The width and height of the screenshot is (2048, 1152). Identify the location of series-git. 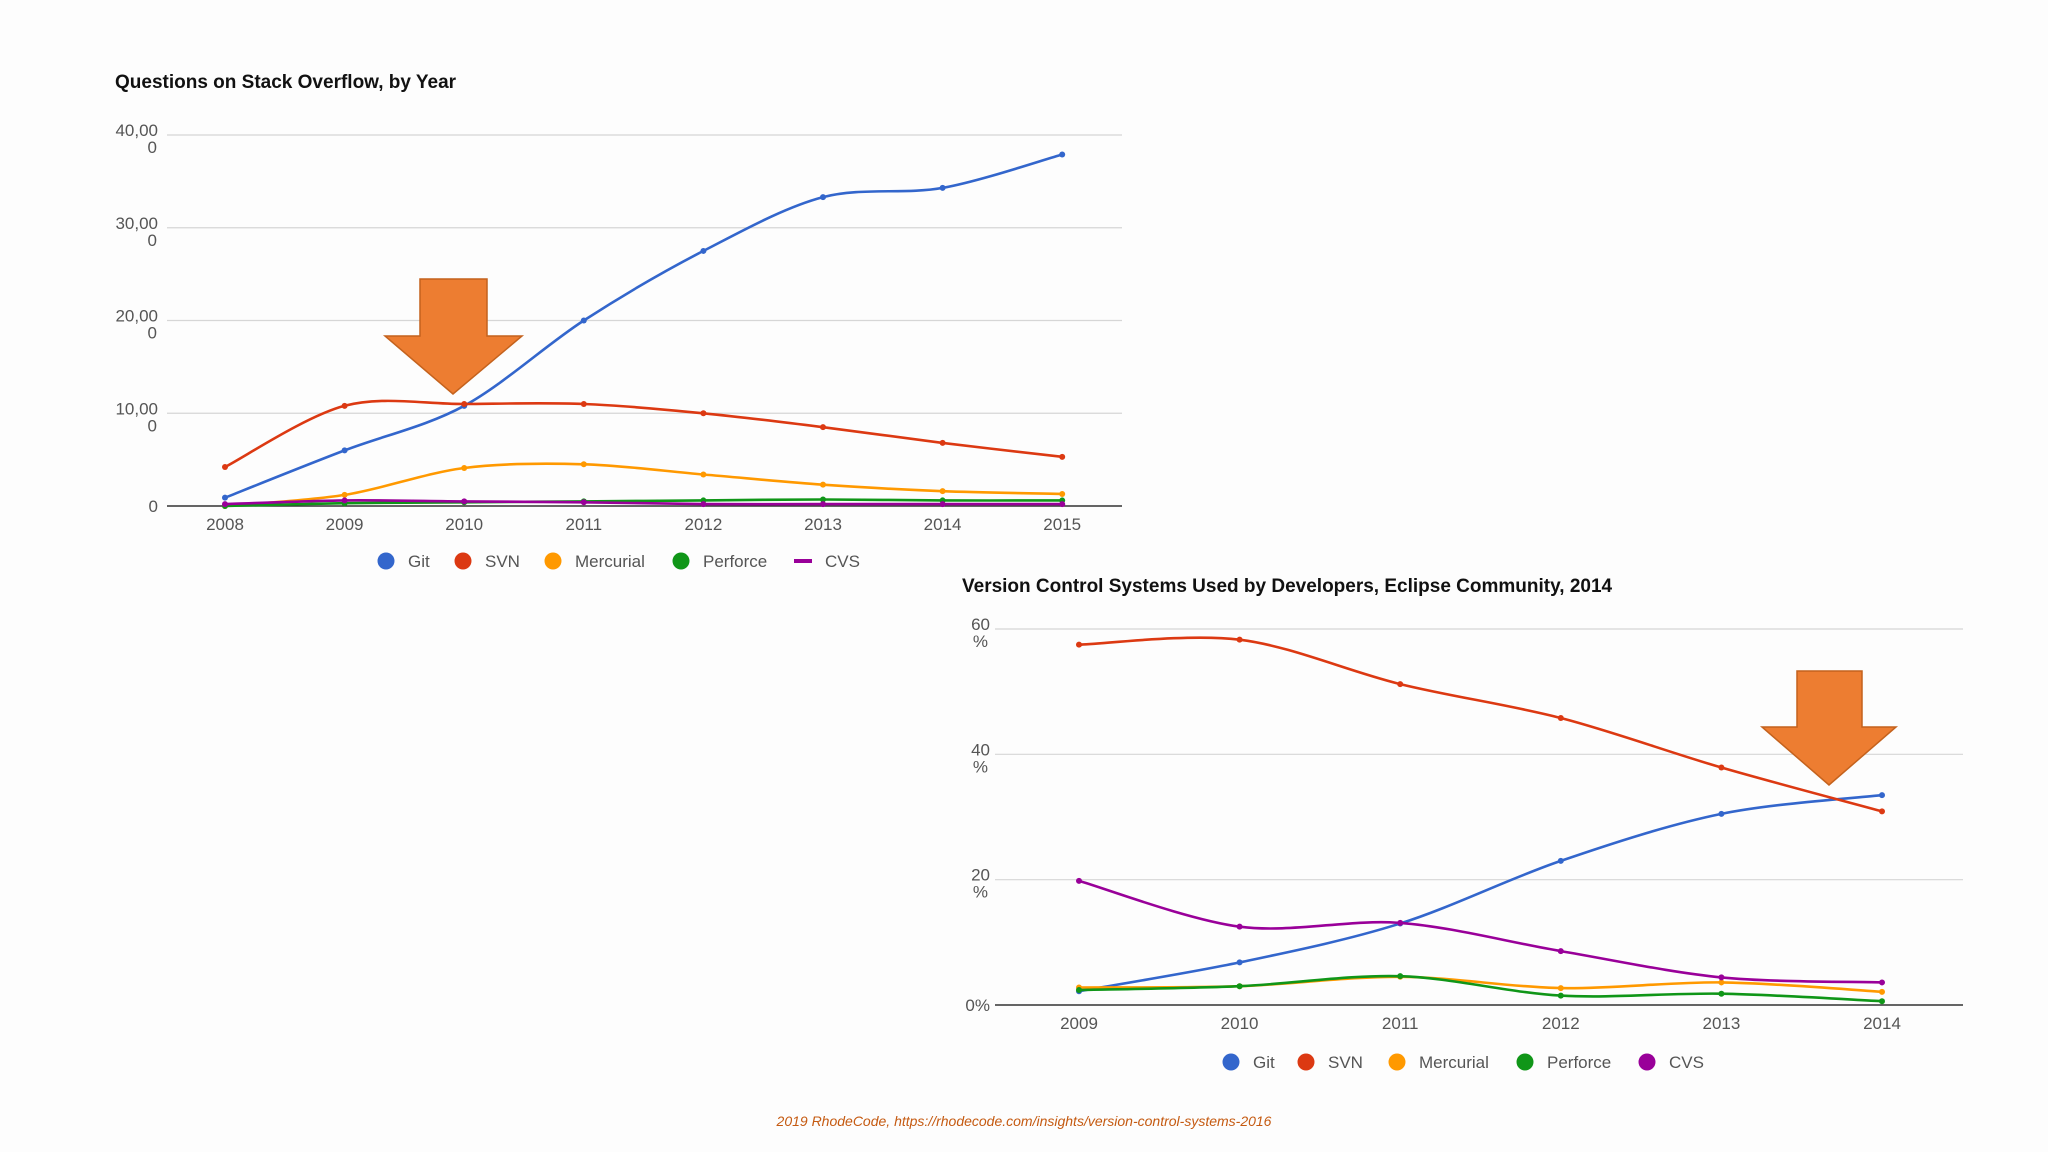
(644, 326).